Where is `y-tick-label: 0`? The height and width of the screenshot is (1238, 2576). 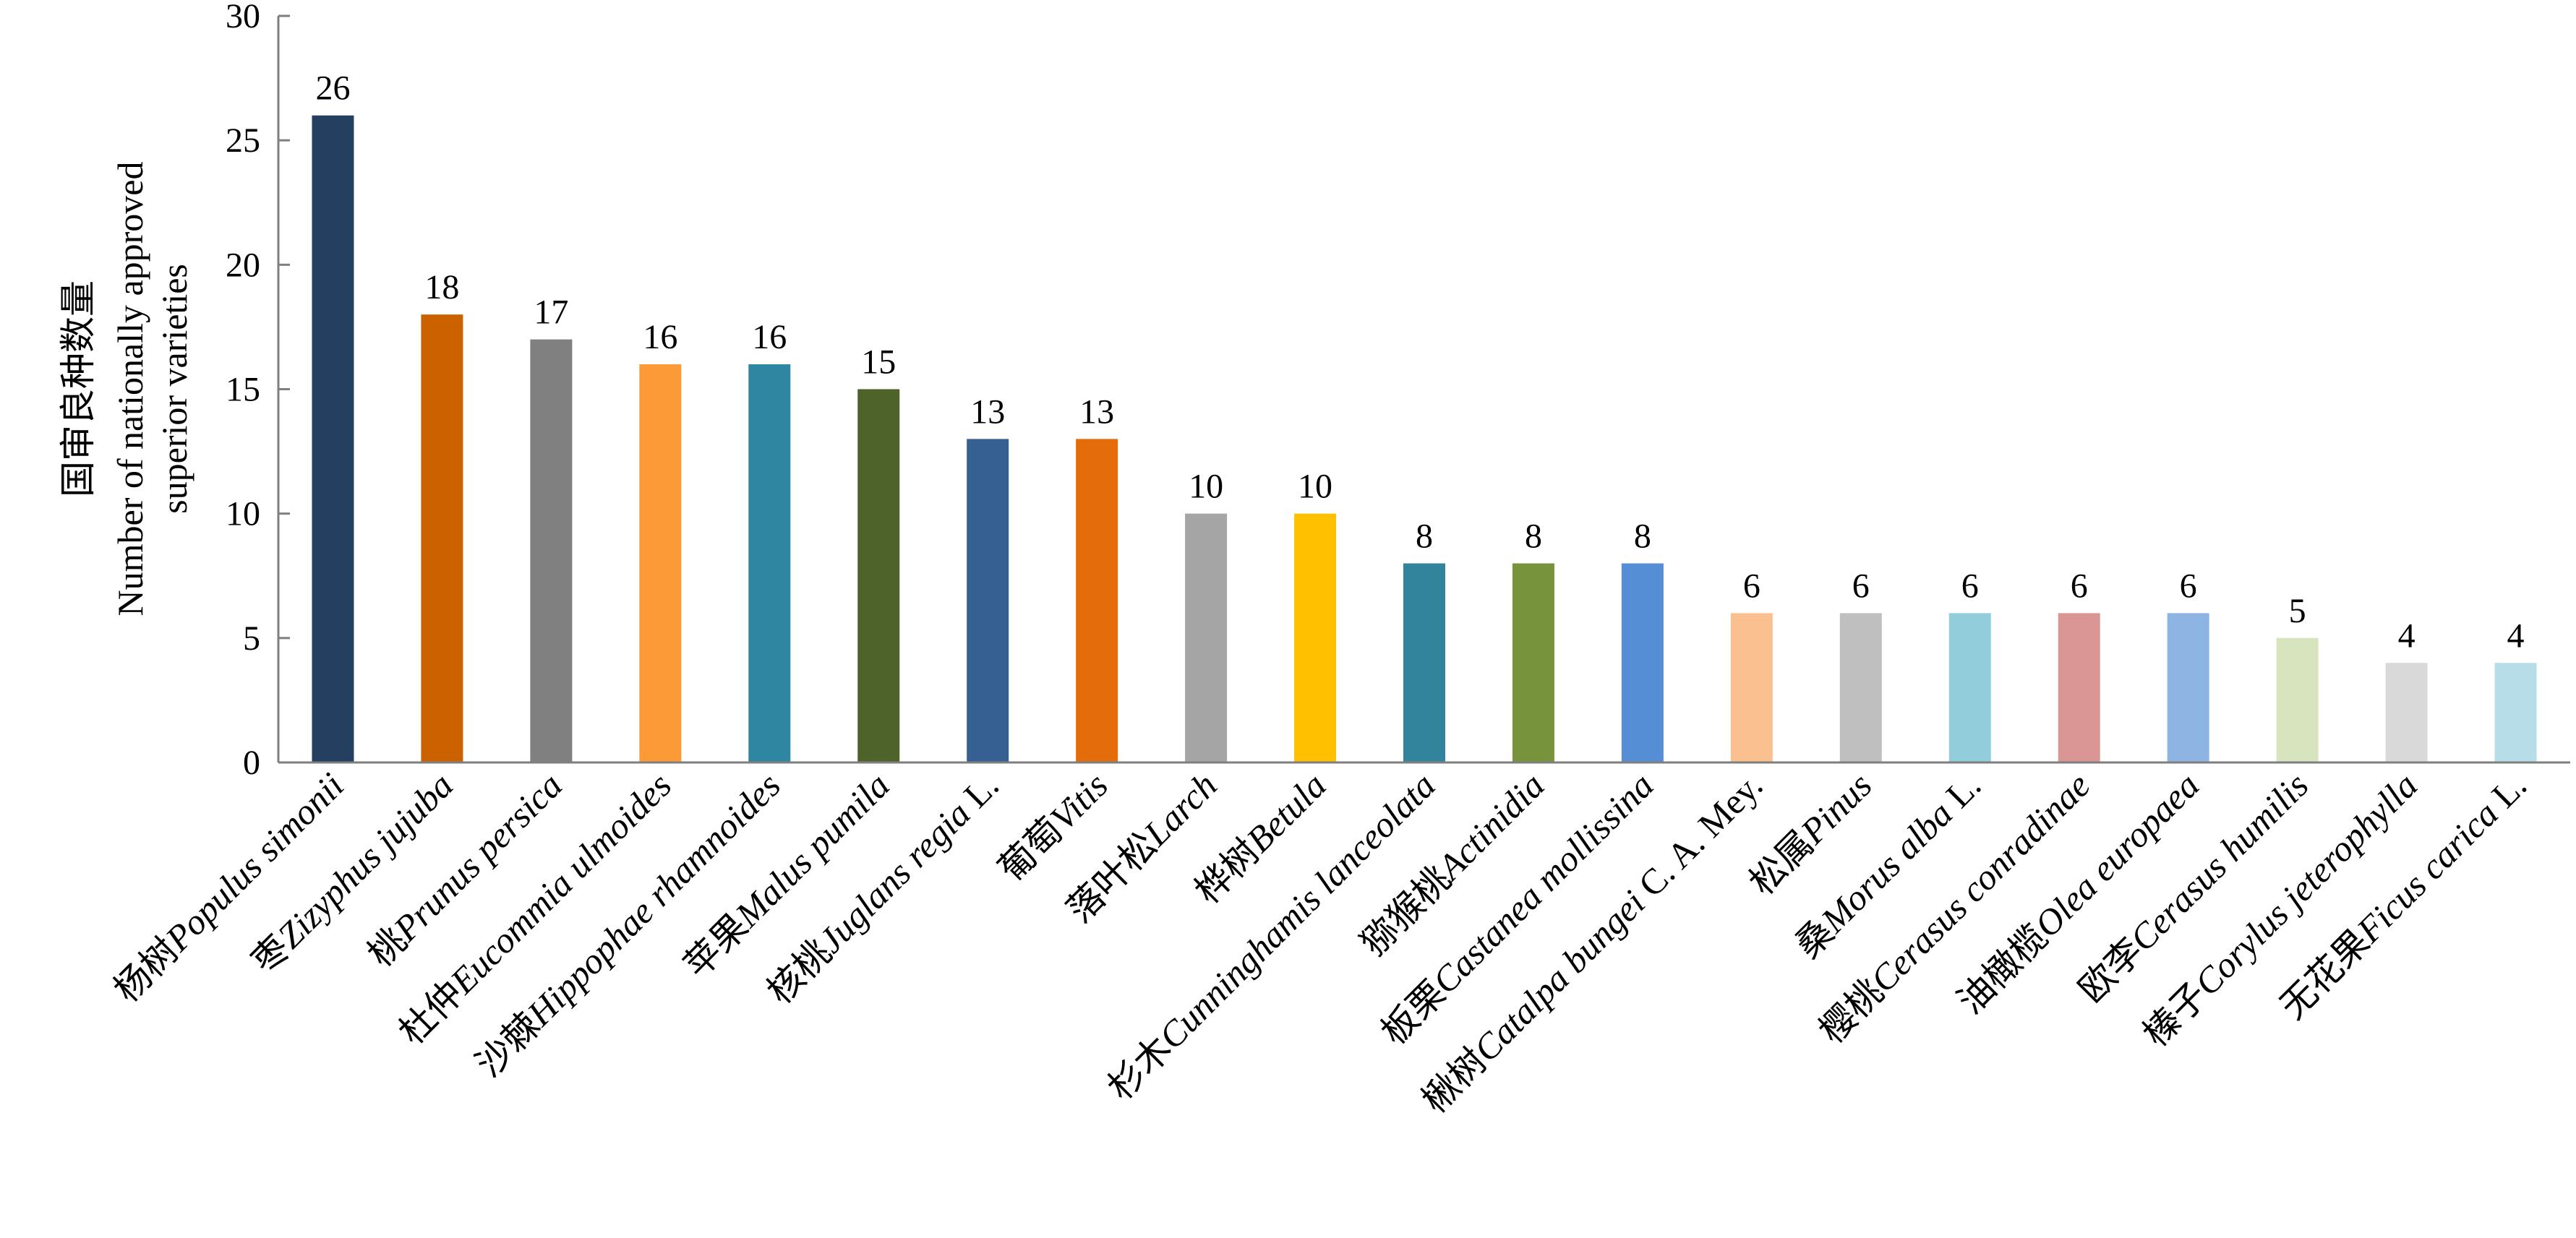 y-tick-label: 0 is located at coordinates (252, 763).